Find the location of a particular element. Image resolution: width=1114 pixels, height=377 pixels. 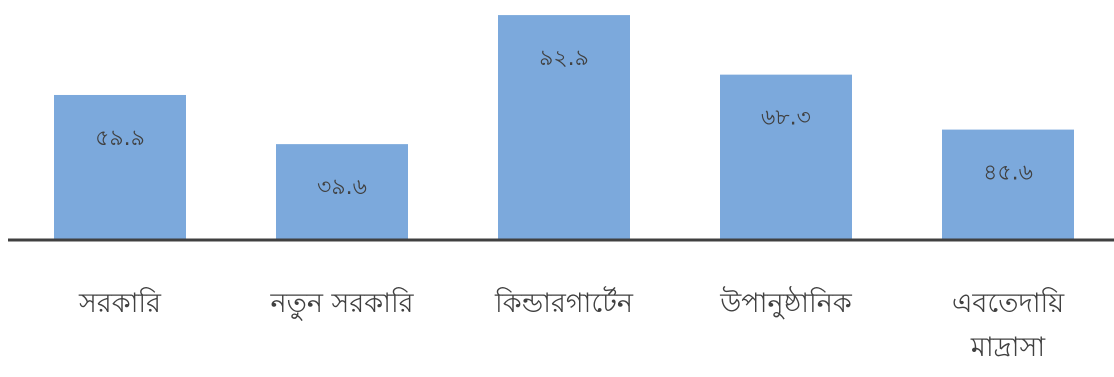

category-label-4: উপানুষ্ঠানিক is located at coordinates (786, 302).